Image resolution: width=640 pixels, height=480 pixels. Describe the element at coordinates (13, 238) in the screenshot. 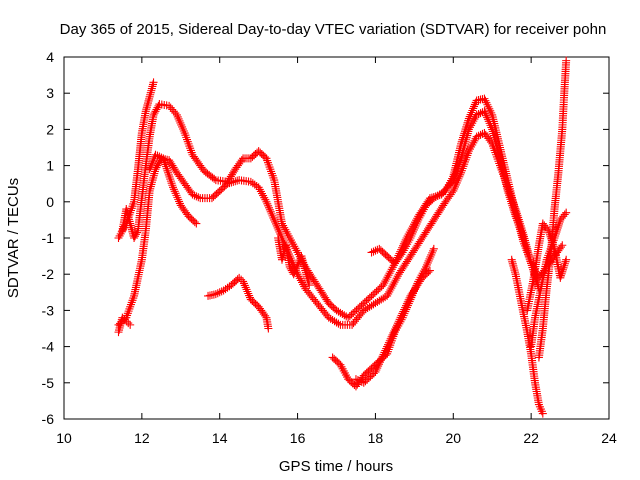

I see `y-axis-label: SDTVAR / TECUs` at that location.